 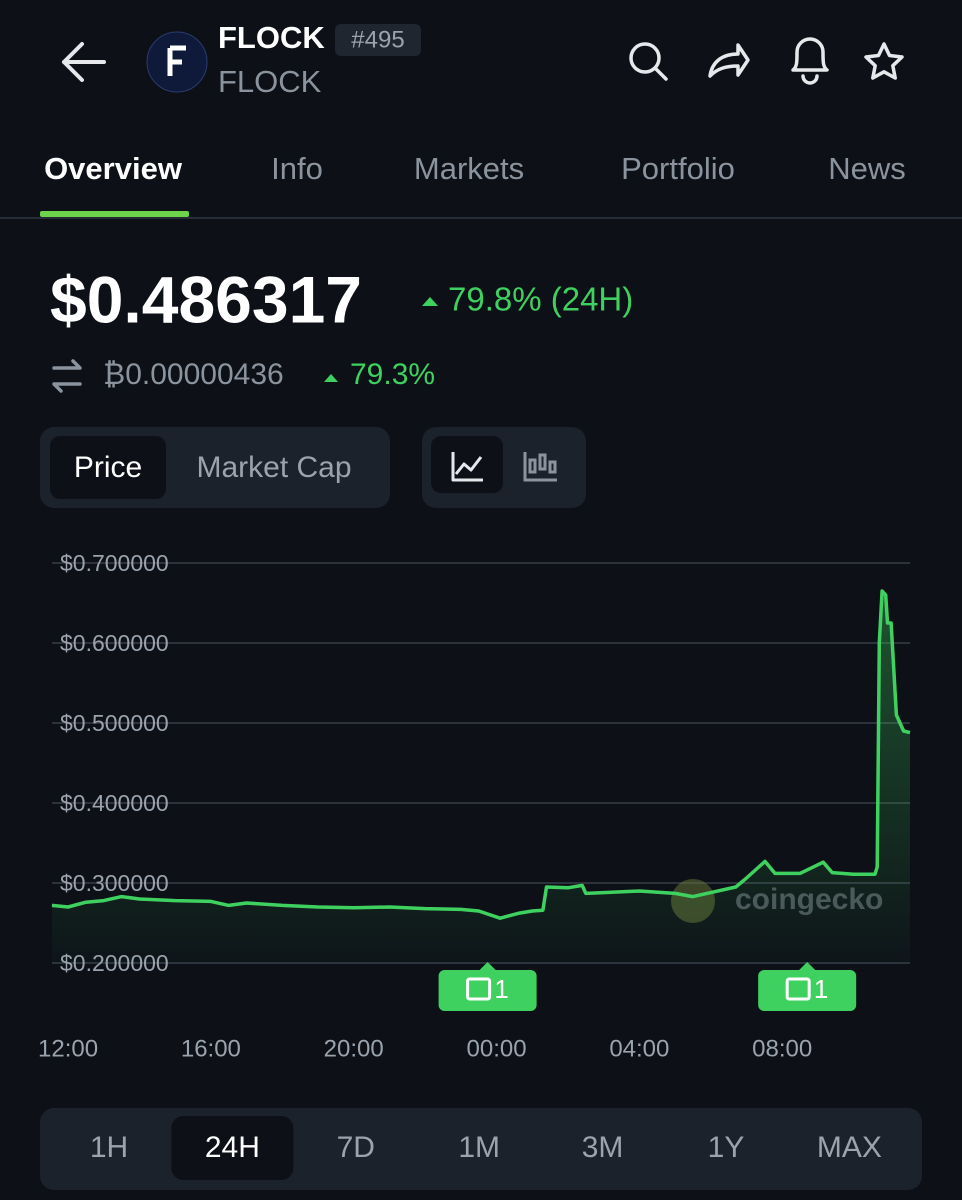 I want to click on tab-indicator, so click(x=114, y=214).